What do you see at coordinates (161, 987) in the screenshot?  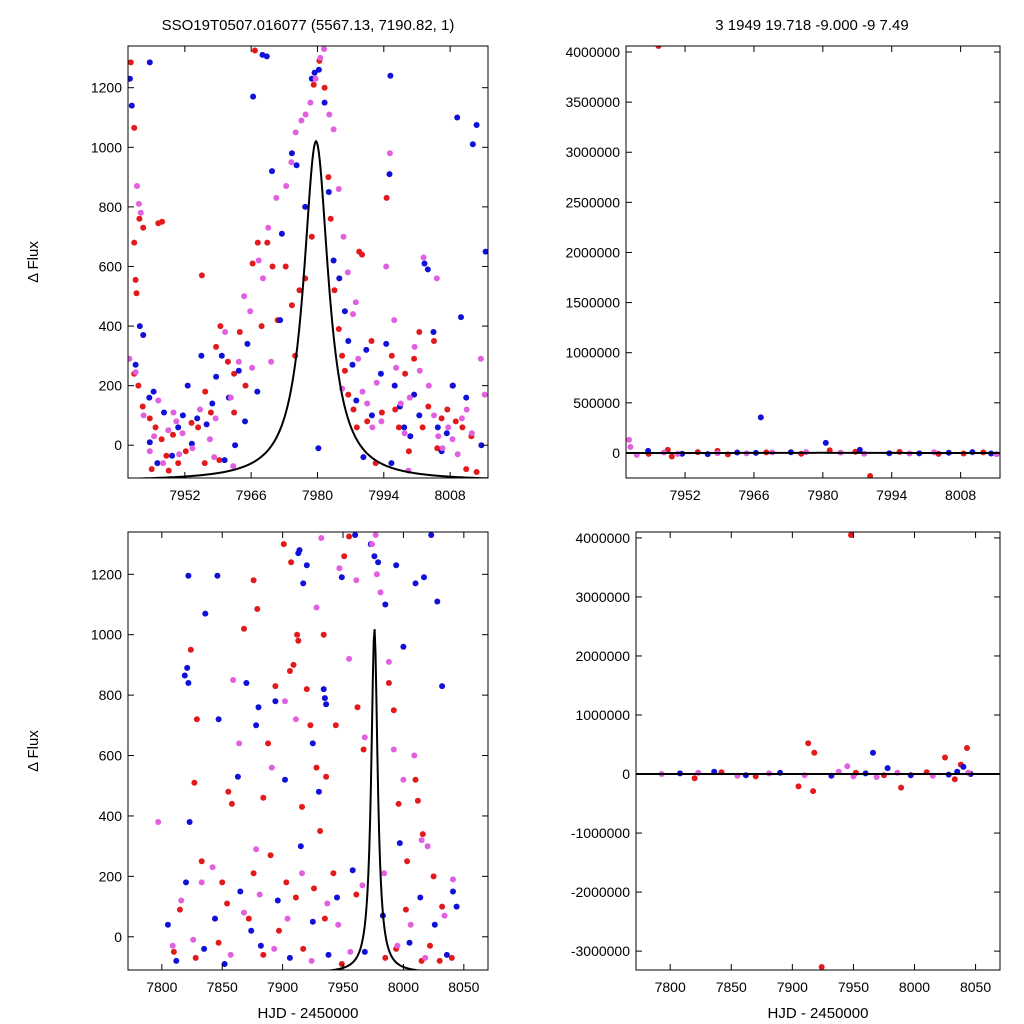 I see `x-tick-label: 7800` at bounding box center [161, 987].